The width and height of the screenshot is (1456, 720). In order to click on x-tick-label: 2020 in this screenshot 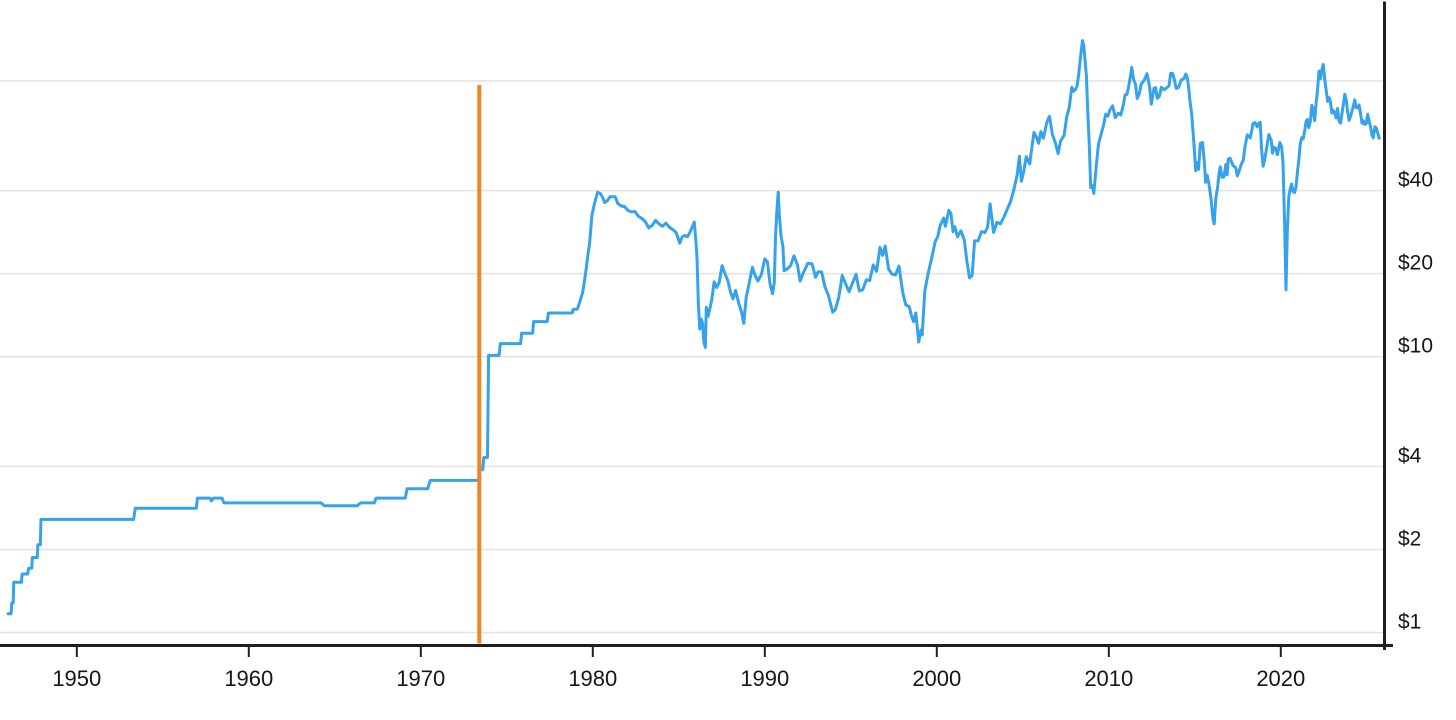, I will do `click(1280, 678)`.